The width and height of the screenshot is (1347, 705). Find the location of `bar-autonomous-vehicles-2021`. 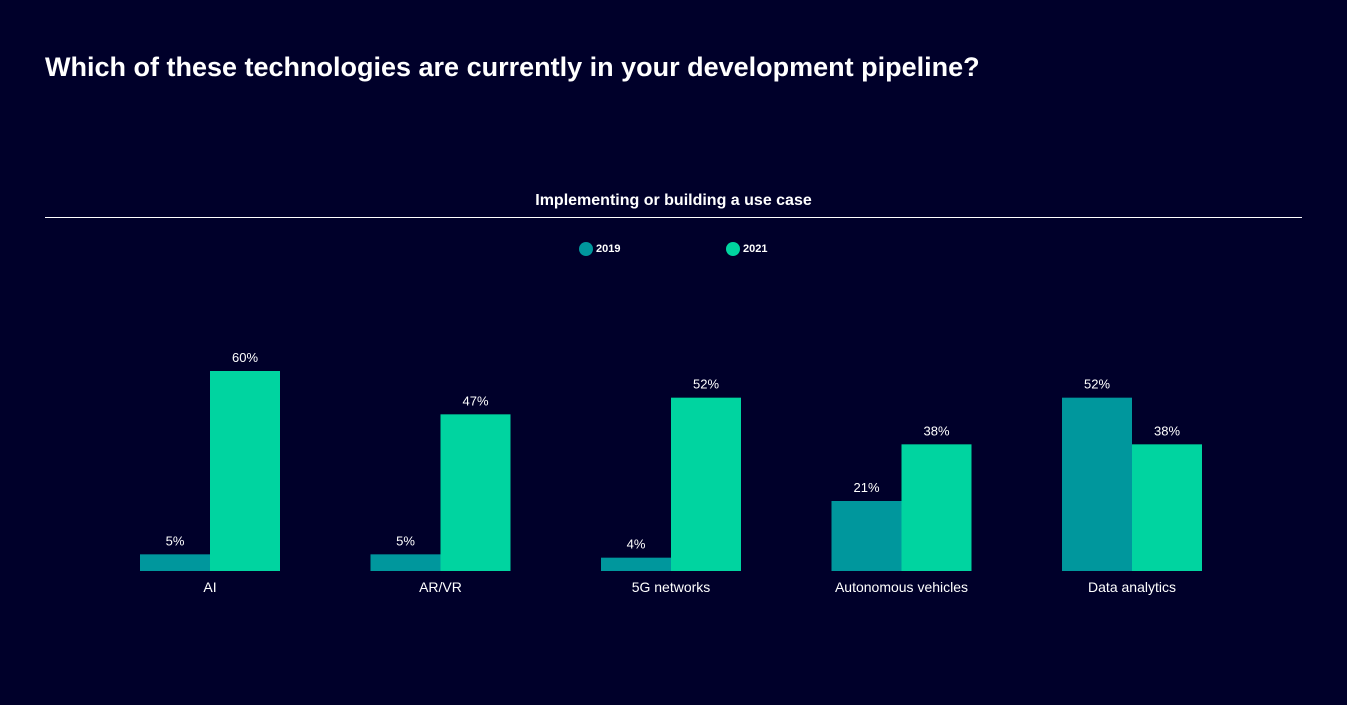

bar-autonomous-vehicles-2021 is located at coordinates (936, 507).